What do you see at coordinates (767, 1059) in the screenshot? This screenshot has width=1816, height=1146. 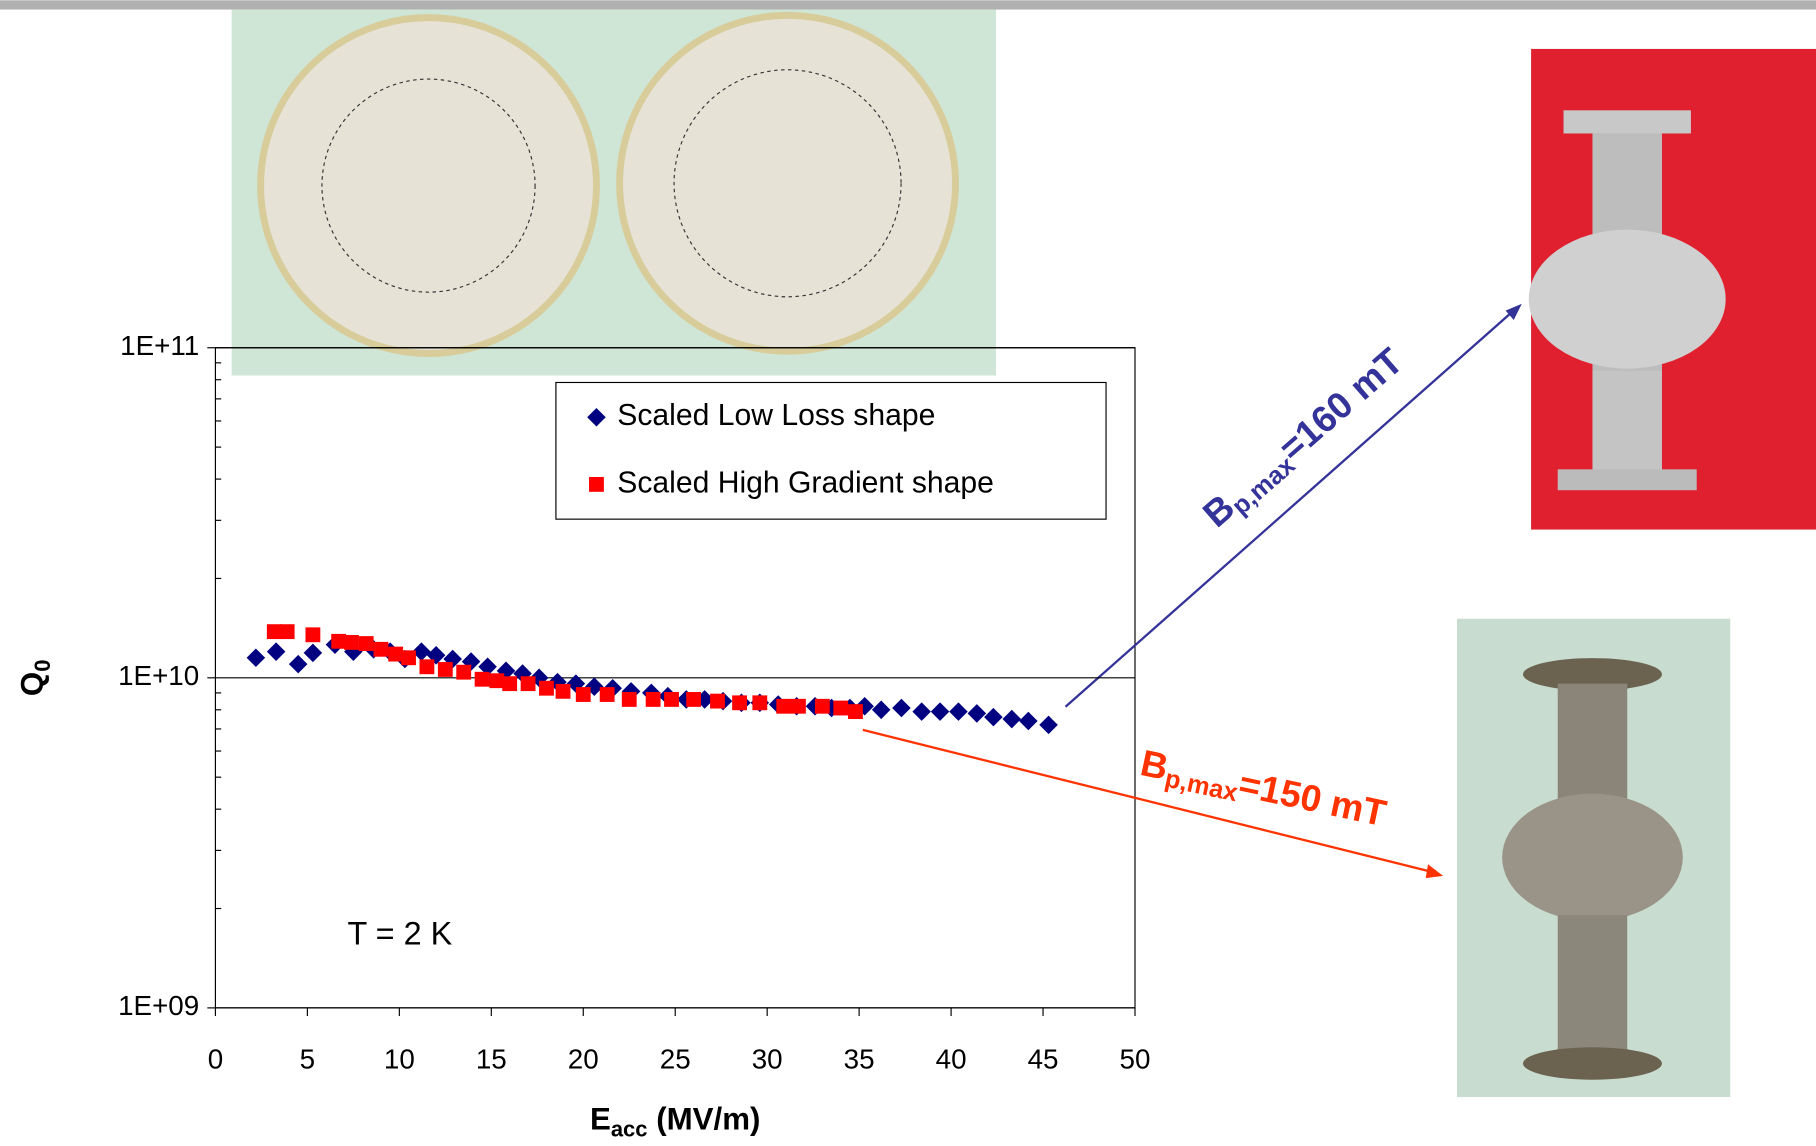 I see `x-tick-label: 30` at bounding box center [767, 1059].